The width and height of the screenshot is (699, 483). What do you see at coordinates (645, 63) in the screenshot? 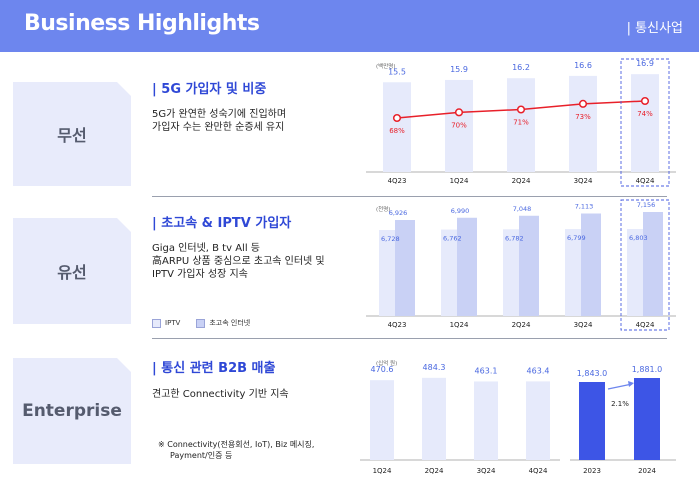
I see `bar-value-label: 16.9` at bounding box center [645, 63].